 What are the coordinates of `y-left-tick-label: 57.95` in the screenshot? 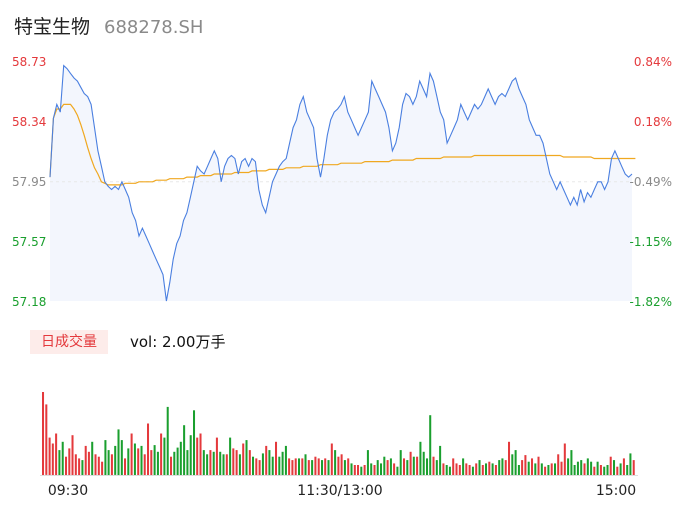 It's located at (29, 182).